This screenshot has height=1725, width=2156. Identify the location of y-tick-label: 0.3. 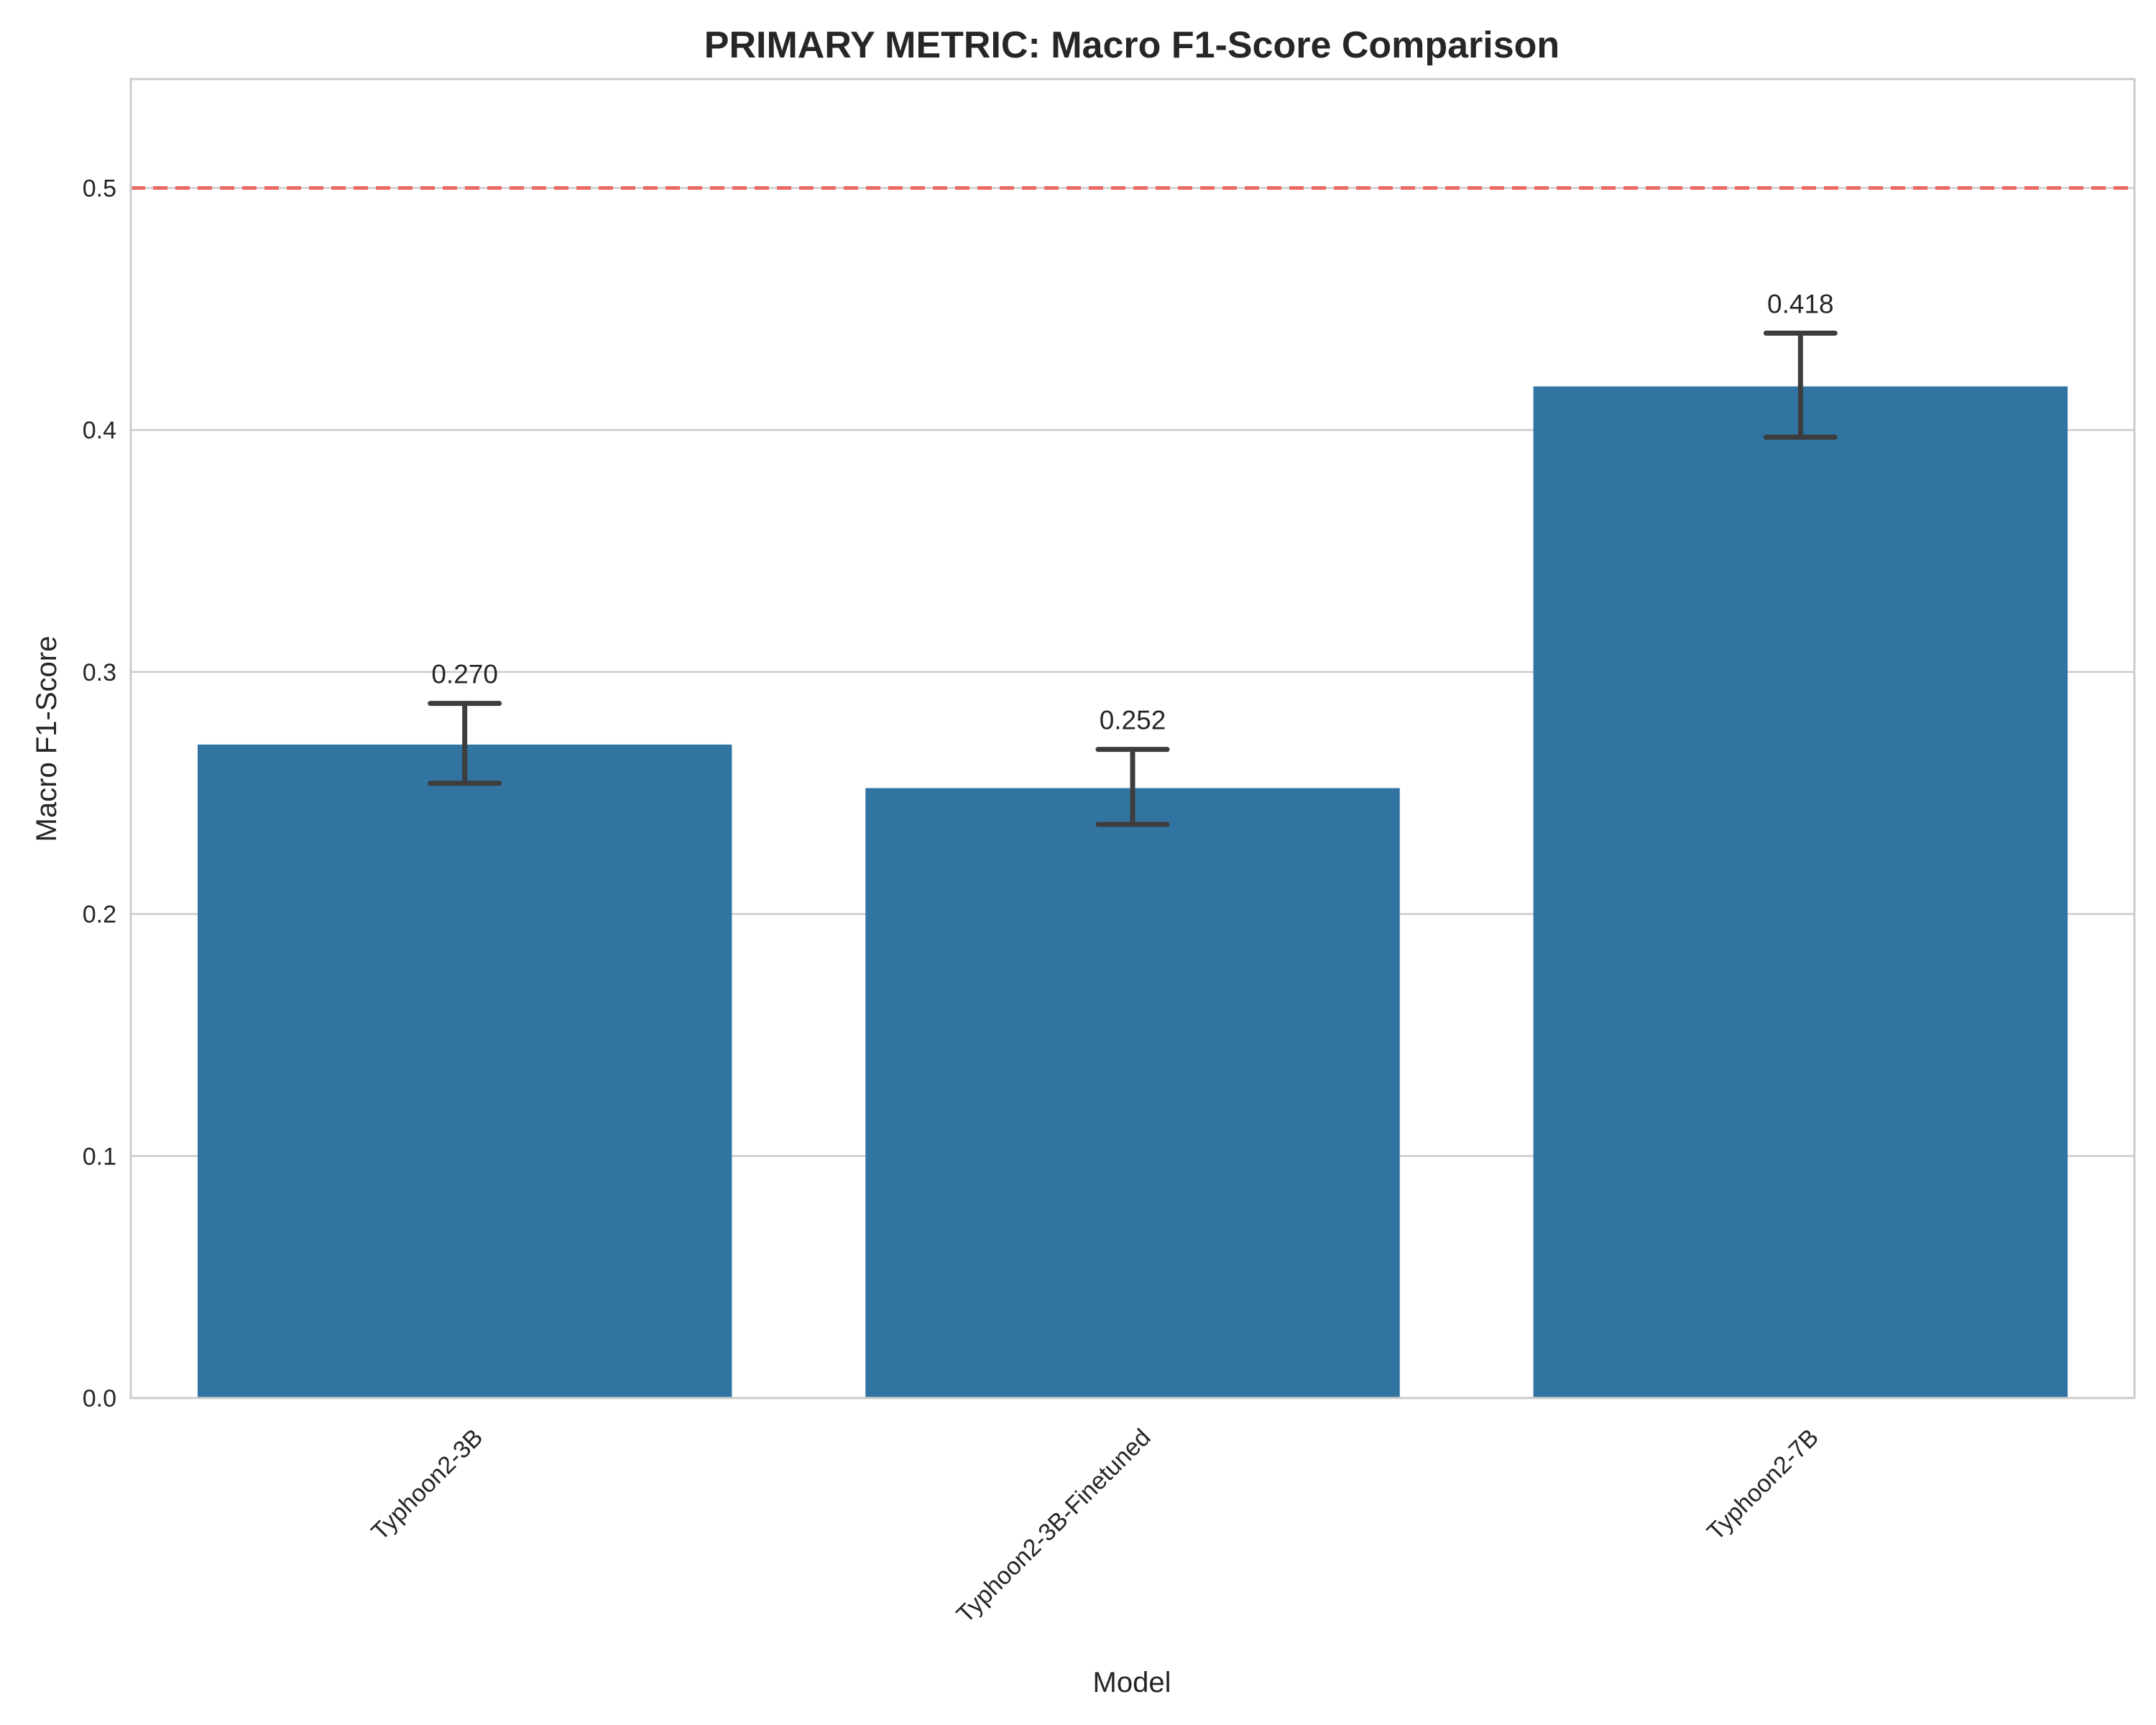
(99, 672).